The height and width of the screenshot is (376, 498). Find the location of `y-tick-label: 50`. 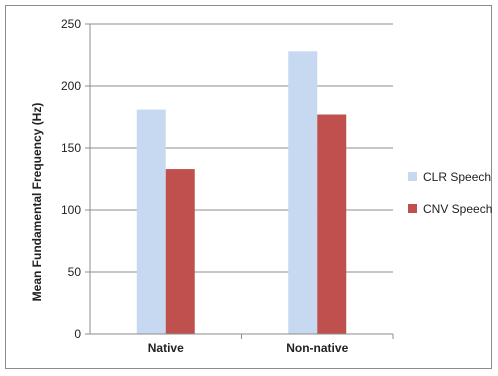

y-tick-label: 50 is located at coordinates (75, 272).